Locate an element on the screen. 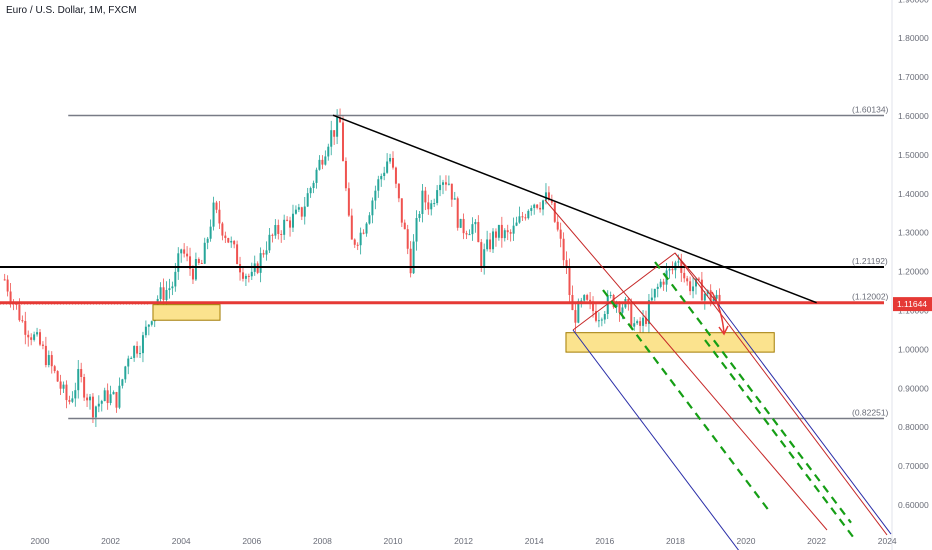 This screenshot has height=550, width=932. x-tick-label: 2012 is located at coordinates (463, 541).